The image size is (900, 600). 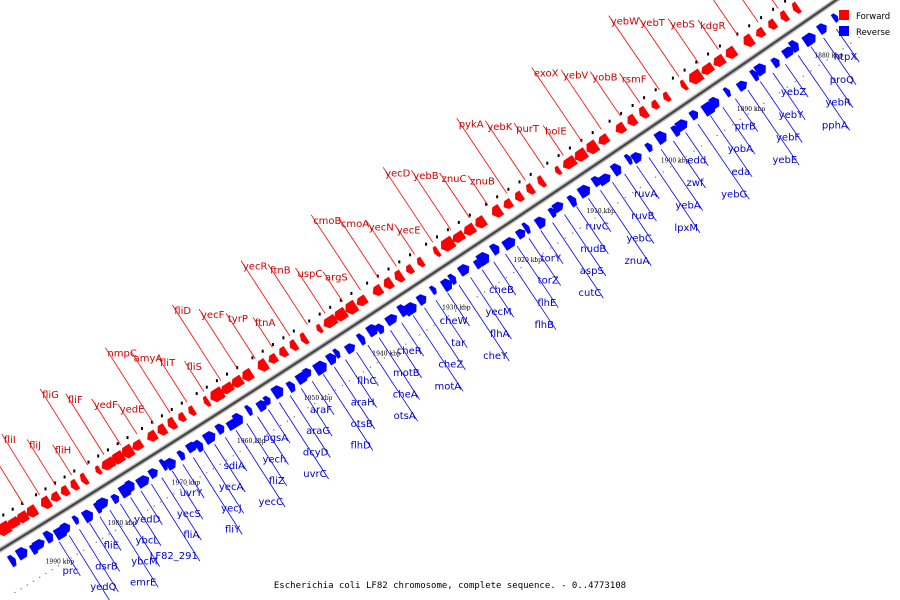 What do you see at coordinates (148, 541) in the screenshot?
I see `gene-label-ybcl: ybcL` at bounding box center [148, 541].